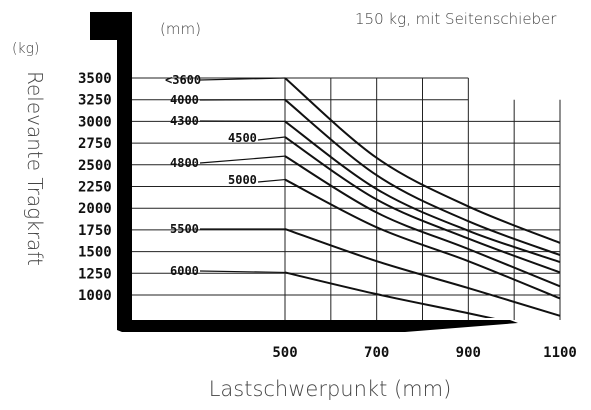  What do you see at coordinates (95, 253) in the screenshot?
I see `y-tick-label: 1500` at bounding box center [95, 253].